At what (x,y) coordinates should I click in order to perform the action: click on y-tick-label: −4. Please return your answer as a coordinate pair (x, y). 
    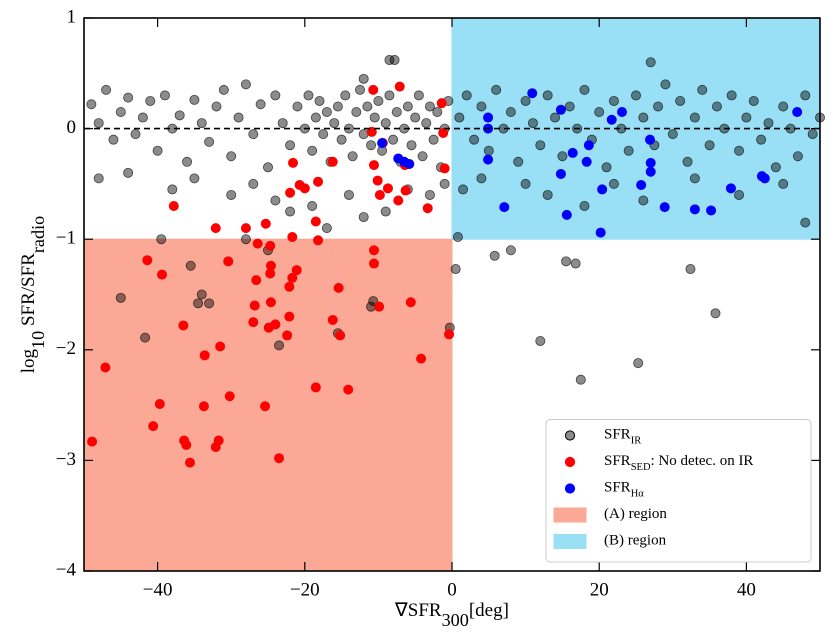
    Looking at the image, I should click on (66, 569).